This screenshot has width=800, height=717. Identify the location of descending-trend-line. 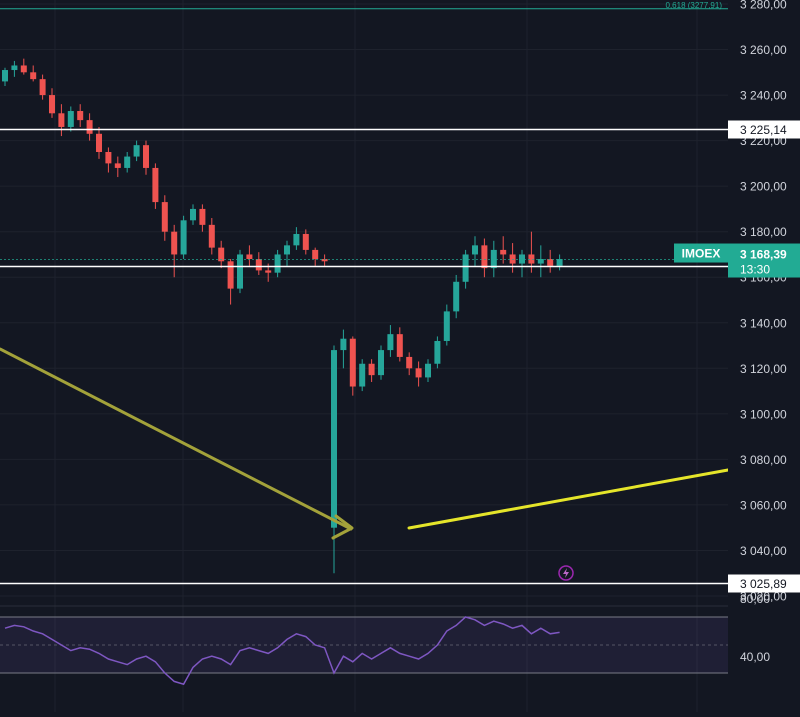
(176, 439).